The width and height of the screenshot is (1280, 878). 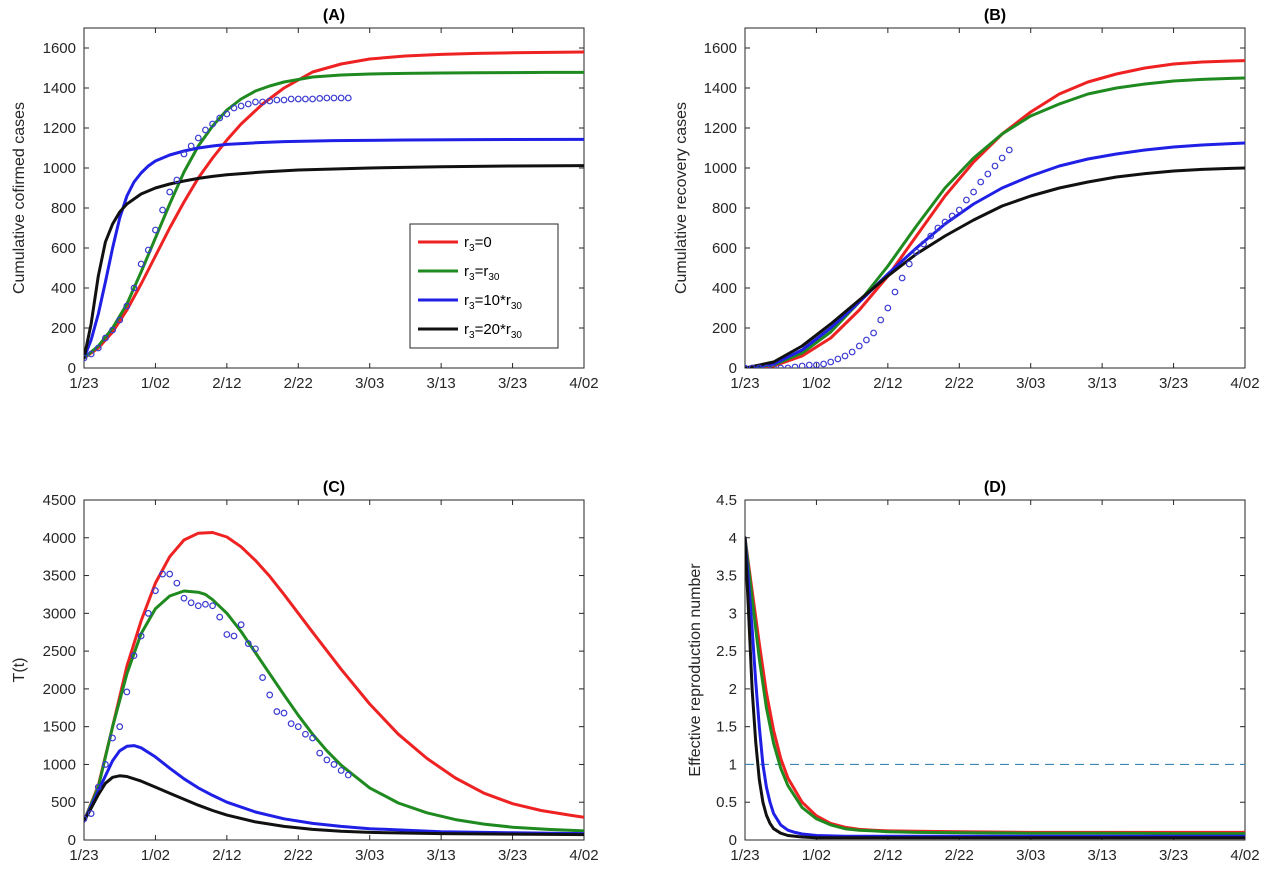 I want to click on legend-label: r3=10*r30, so click(x=493, y=302).